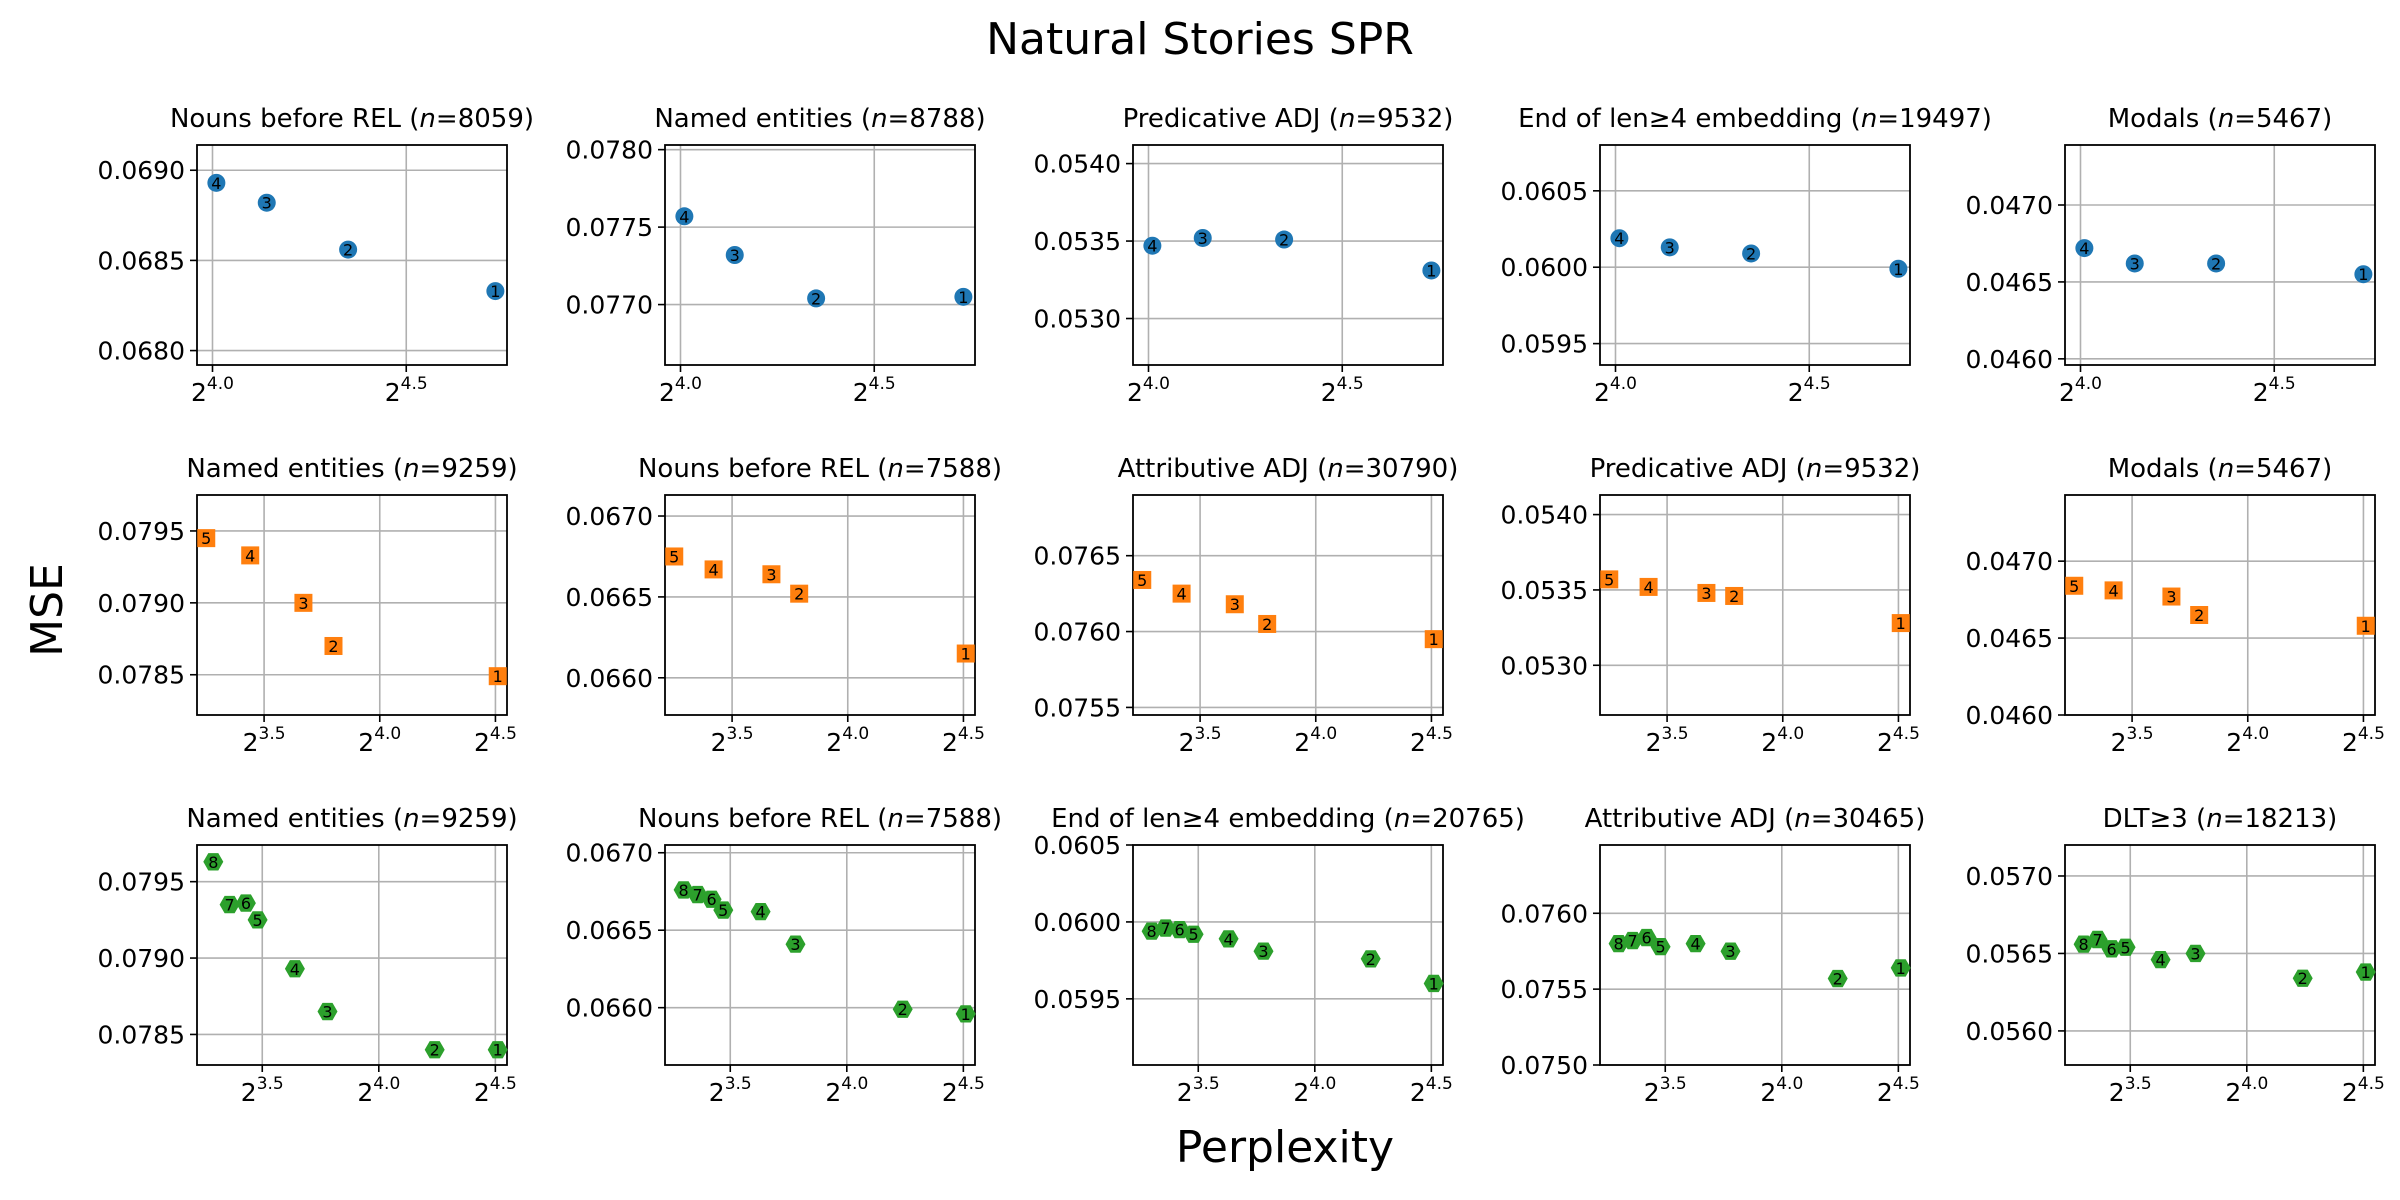 This screenshot has width=2400, height=1200. What do you see at coordinates (1544, 1065) in the screenshot?
I see `y-tick-label: 0.0750` at bounding box center [1544, 1065].